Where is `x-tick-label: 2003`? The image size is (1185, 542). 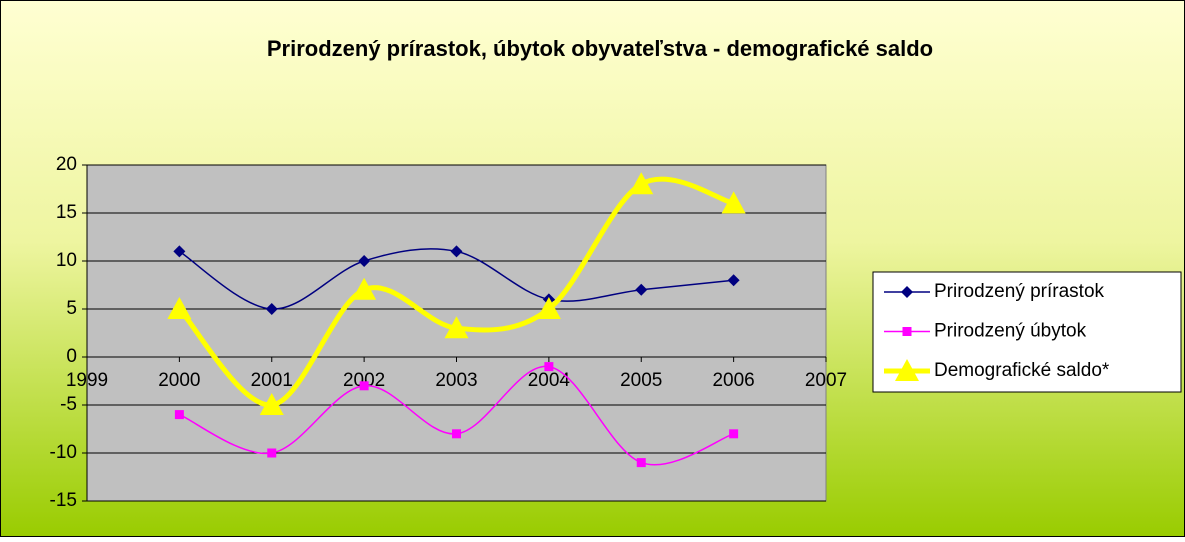 x-tick-label: 2003 is located at coordinates (456, 380).